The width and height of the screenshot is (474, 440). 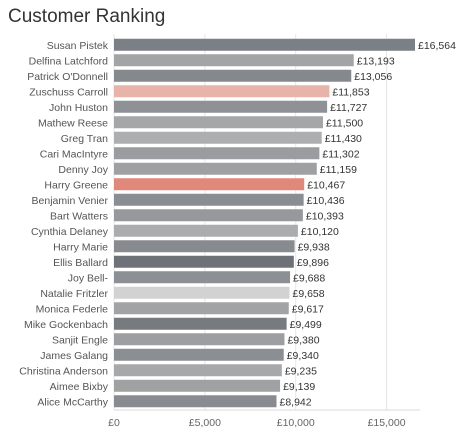 What do you see at coordinates (326, 185) in the screenshot?
I see `value-label: £10,467` at bounding box center [326, 185].